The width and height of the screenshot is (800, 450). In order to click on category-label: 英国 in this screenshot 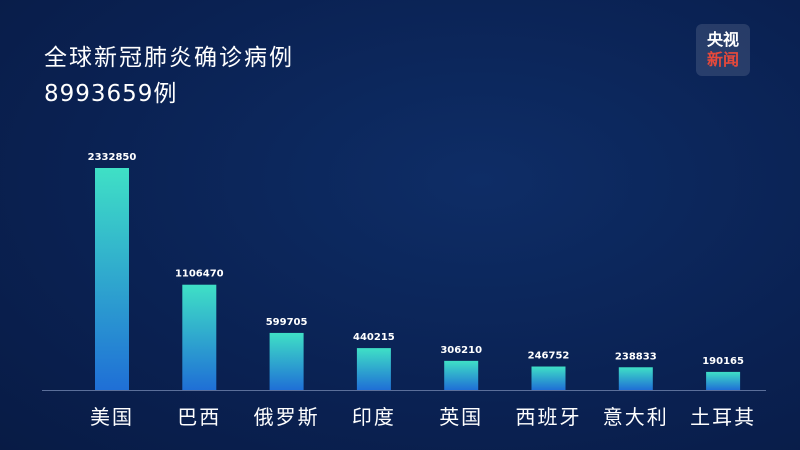, I will do `click(461, 417)`.